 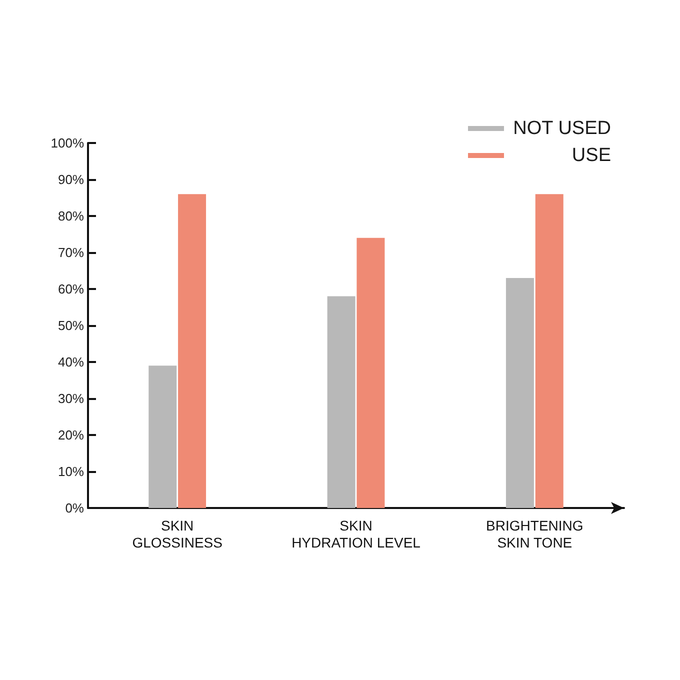 I want to click on y-tick-label: 60%, so click(x=71, y=289).